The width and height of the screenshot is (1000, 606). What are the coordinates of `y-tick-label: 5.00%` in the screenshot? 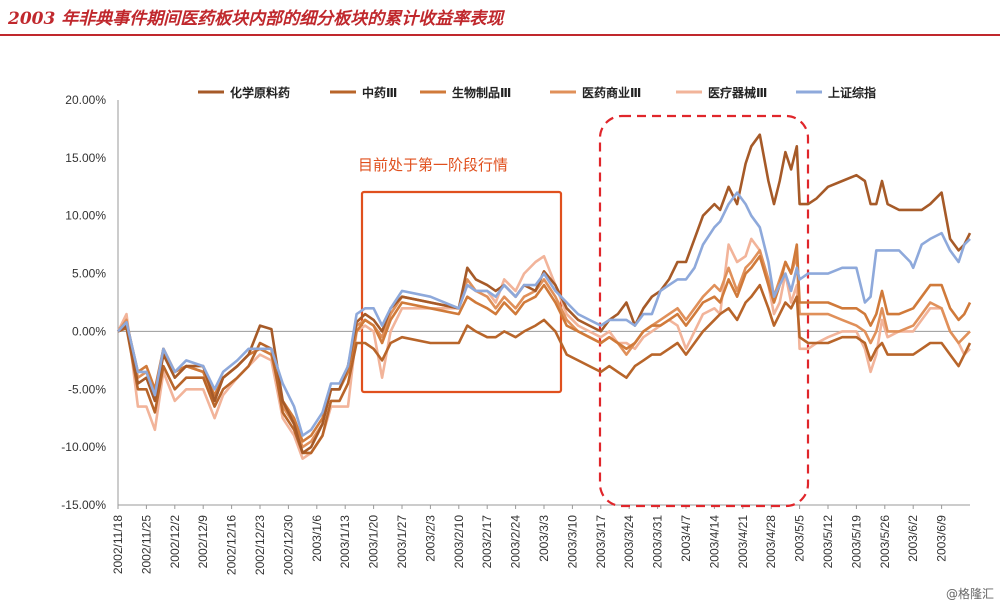 It's located at (89, 274).